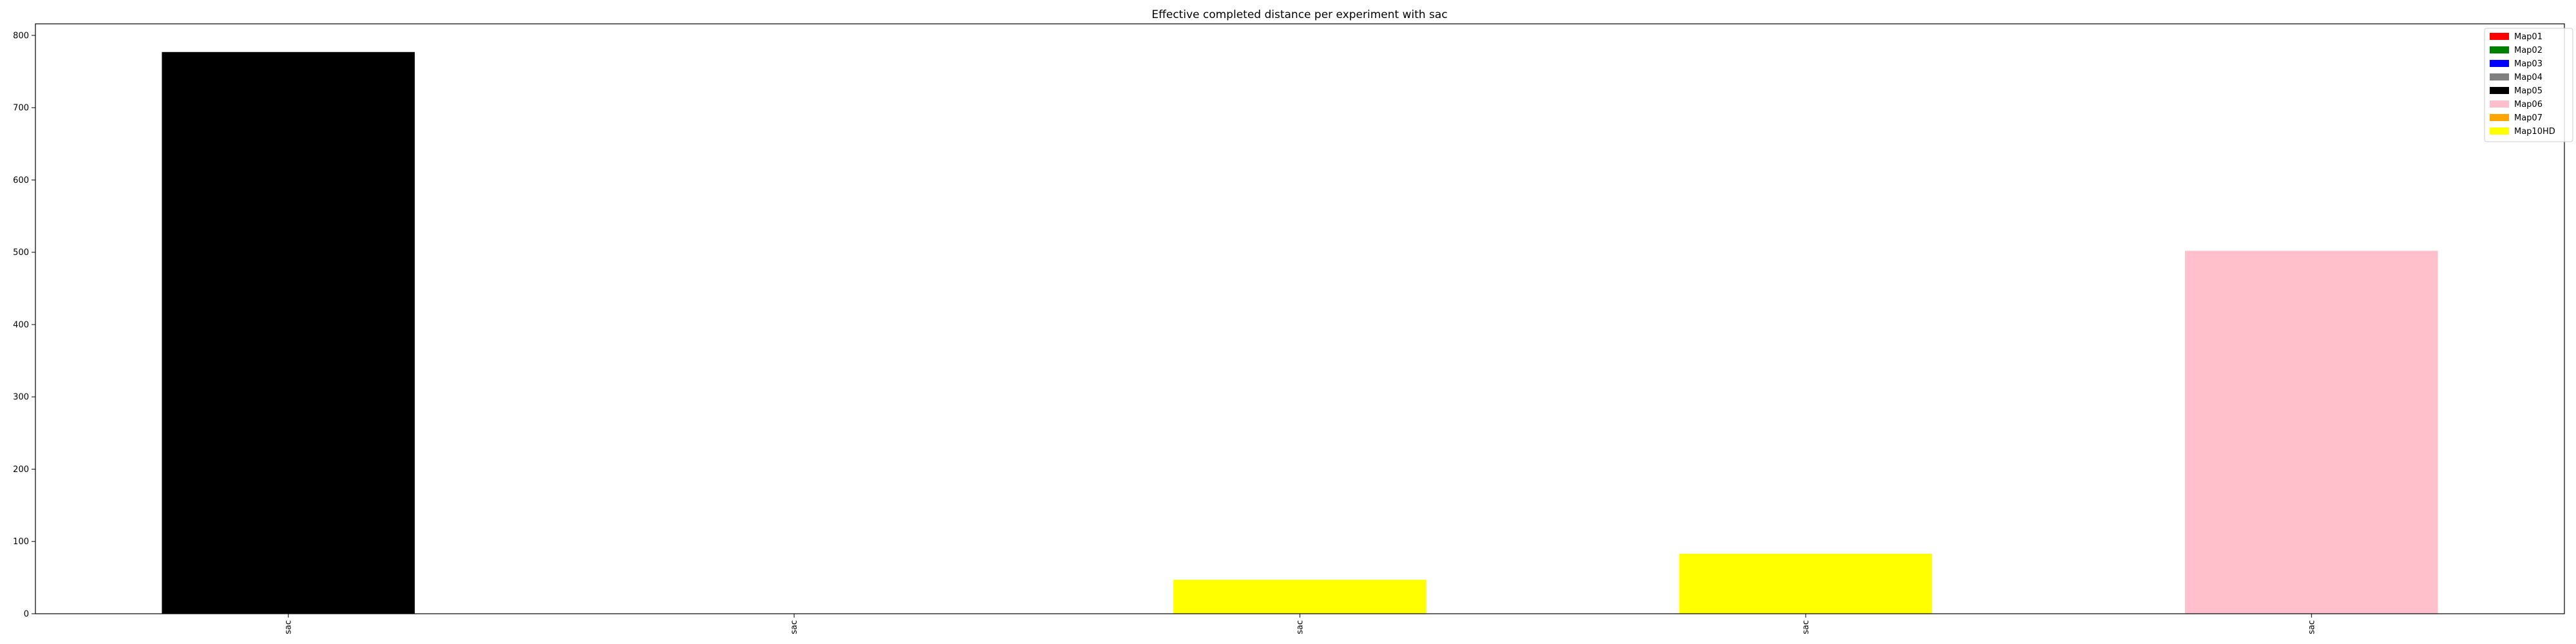 The height and width of the screenshot is (644, 2576). I want to click on legend-frame, so click(2528, 85).